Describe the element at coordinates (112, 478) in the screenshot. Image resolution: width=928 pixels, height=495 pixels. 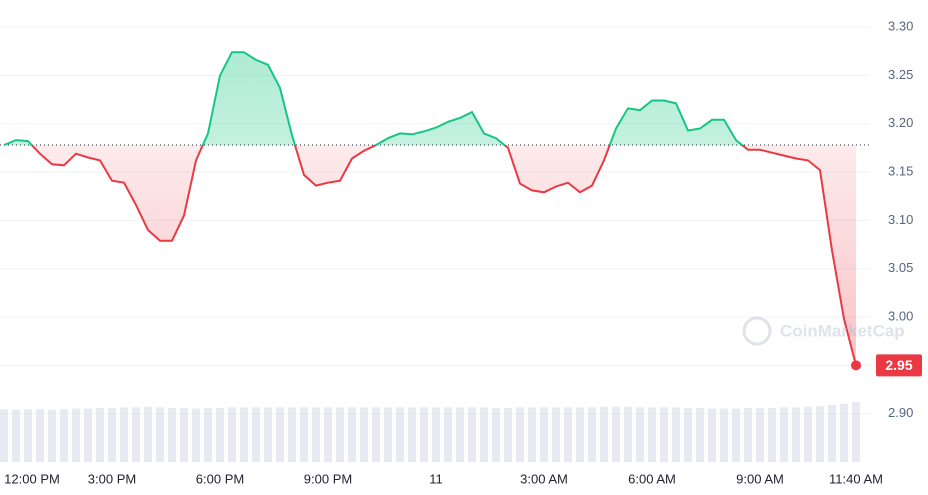
I see `x-tick-label: 3:00 PM` at that location.